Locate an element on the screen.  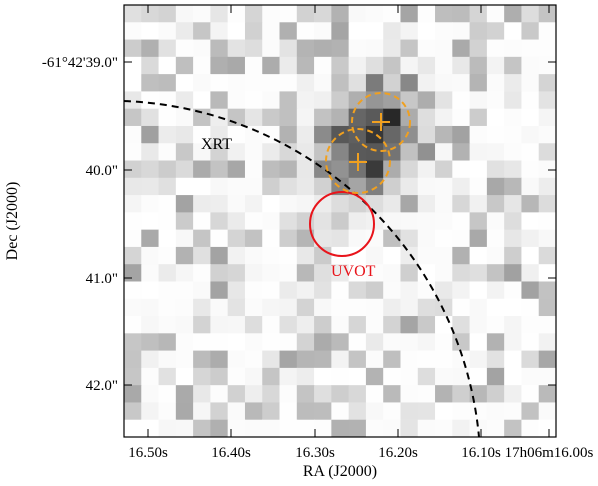
y-tick-label: 41.0" is located at coordinates (102, 279).